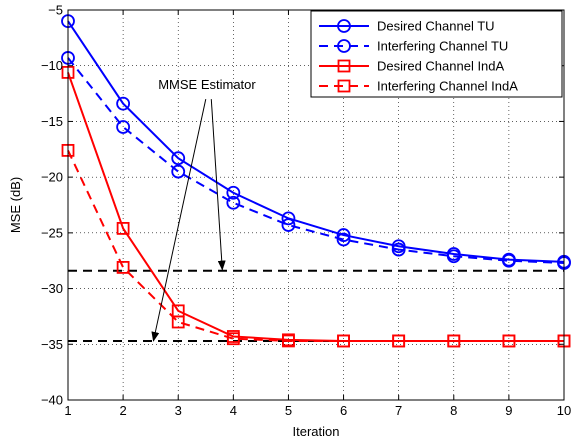 The height and width of the screenshot is (440, 576). Describe the element at coordinates (52, 177) in the screenshot. I see `y-tick-label: −20` at that location.